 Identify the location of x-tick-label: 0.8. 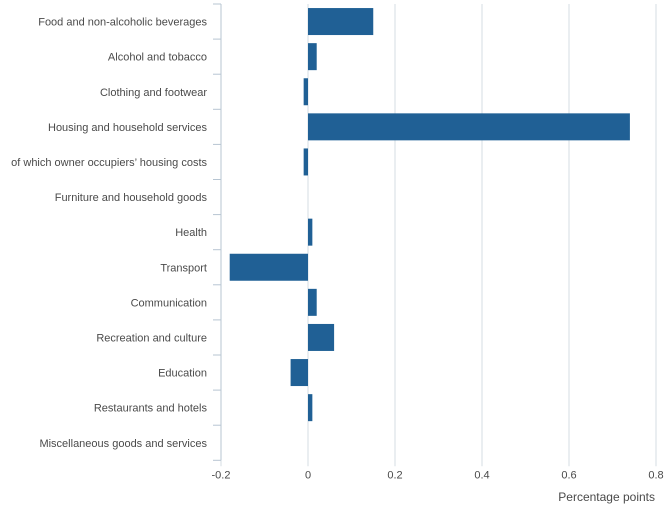
(655, 475).